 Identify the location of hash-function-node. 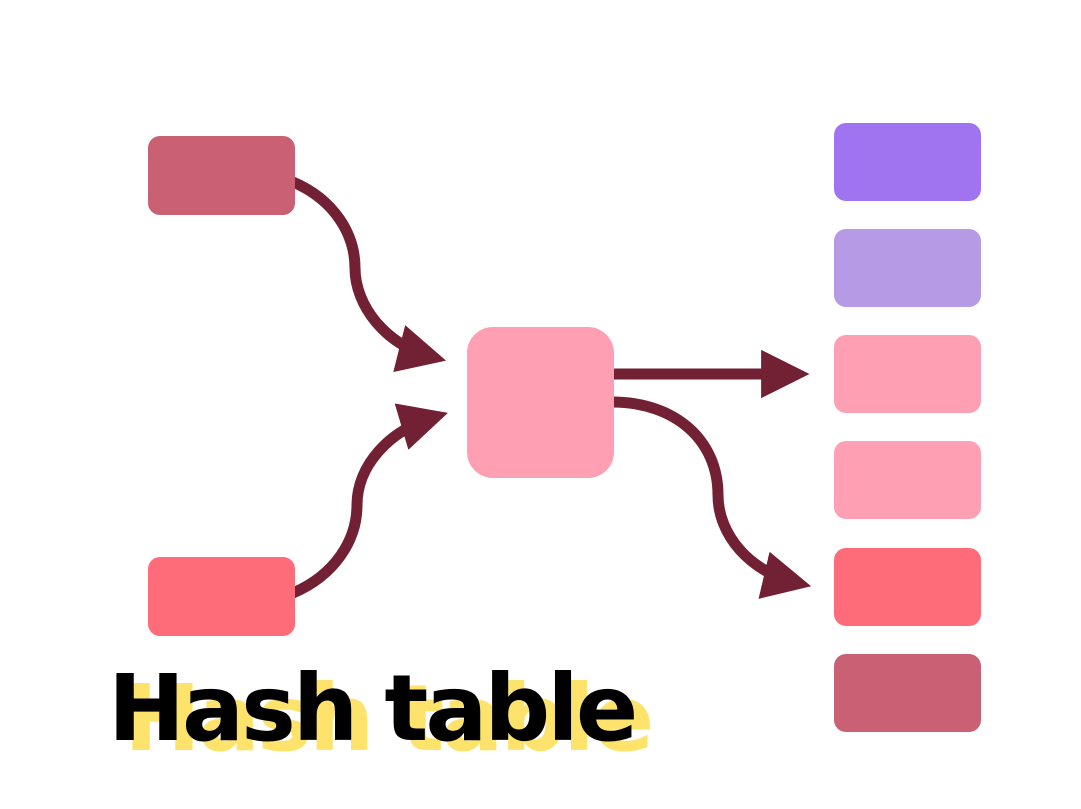
(540, 402).